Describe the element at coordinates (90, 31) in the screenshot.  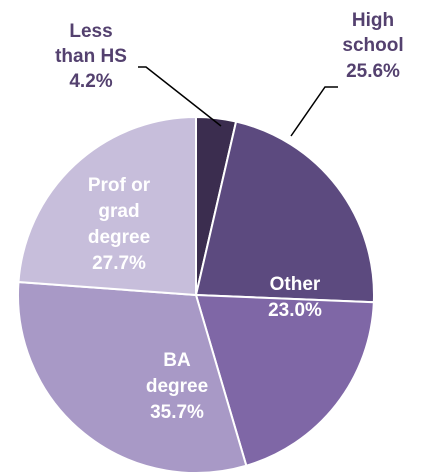
I see `slice-label-line: Less` at that location.